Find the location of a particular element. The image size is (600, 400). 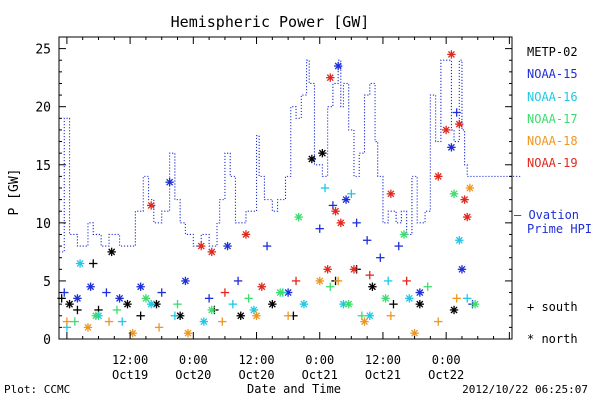

plot-credit: Plot: CCMC is located at coordinates (37, 389).